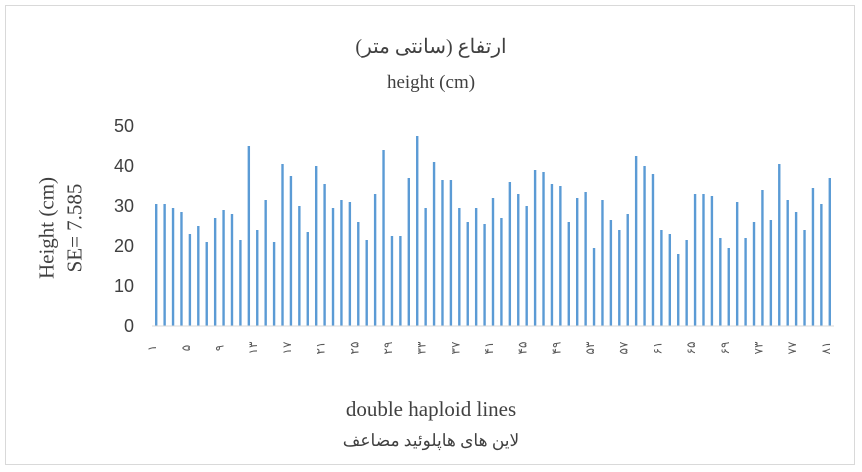 The height and width of the screenshot is (472, 862). I want to click on x-tick-label: ۲۱, so click(321, 348).